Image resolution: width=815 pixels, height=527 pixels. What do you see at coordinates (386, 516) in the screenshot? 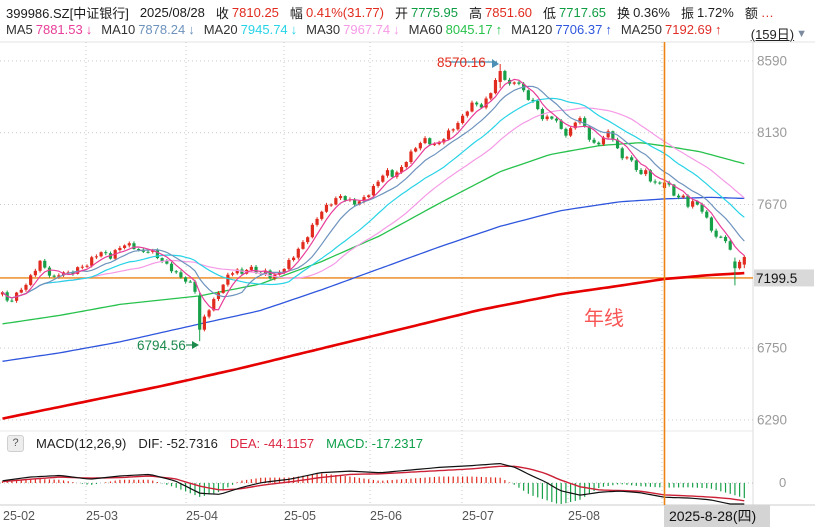
I see `x-axis-month-label: 25-06` at bounding box center [386, 516].